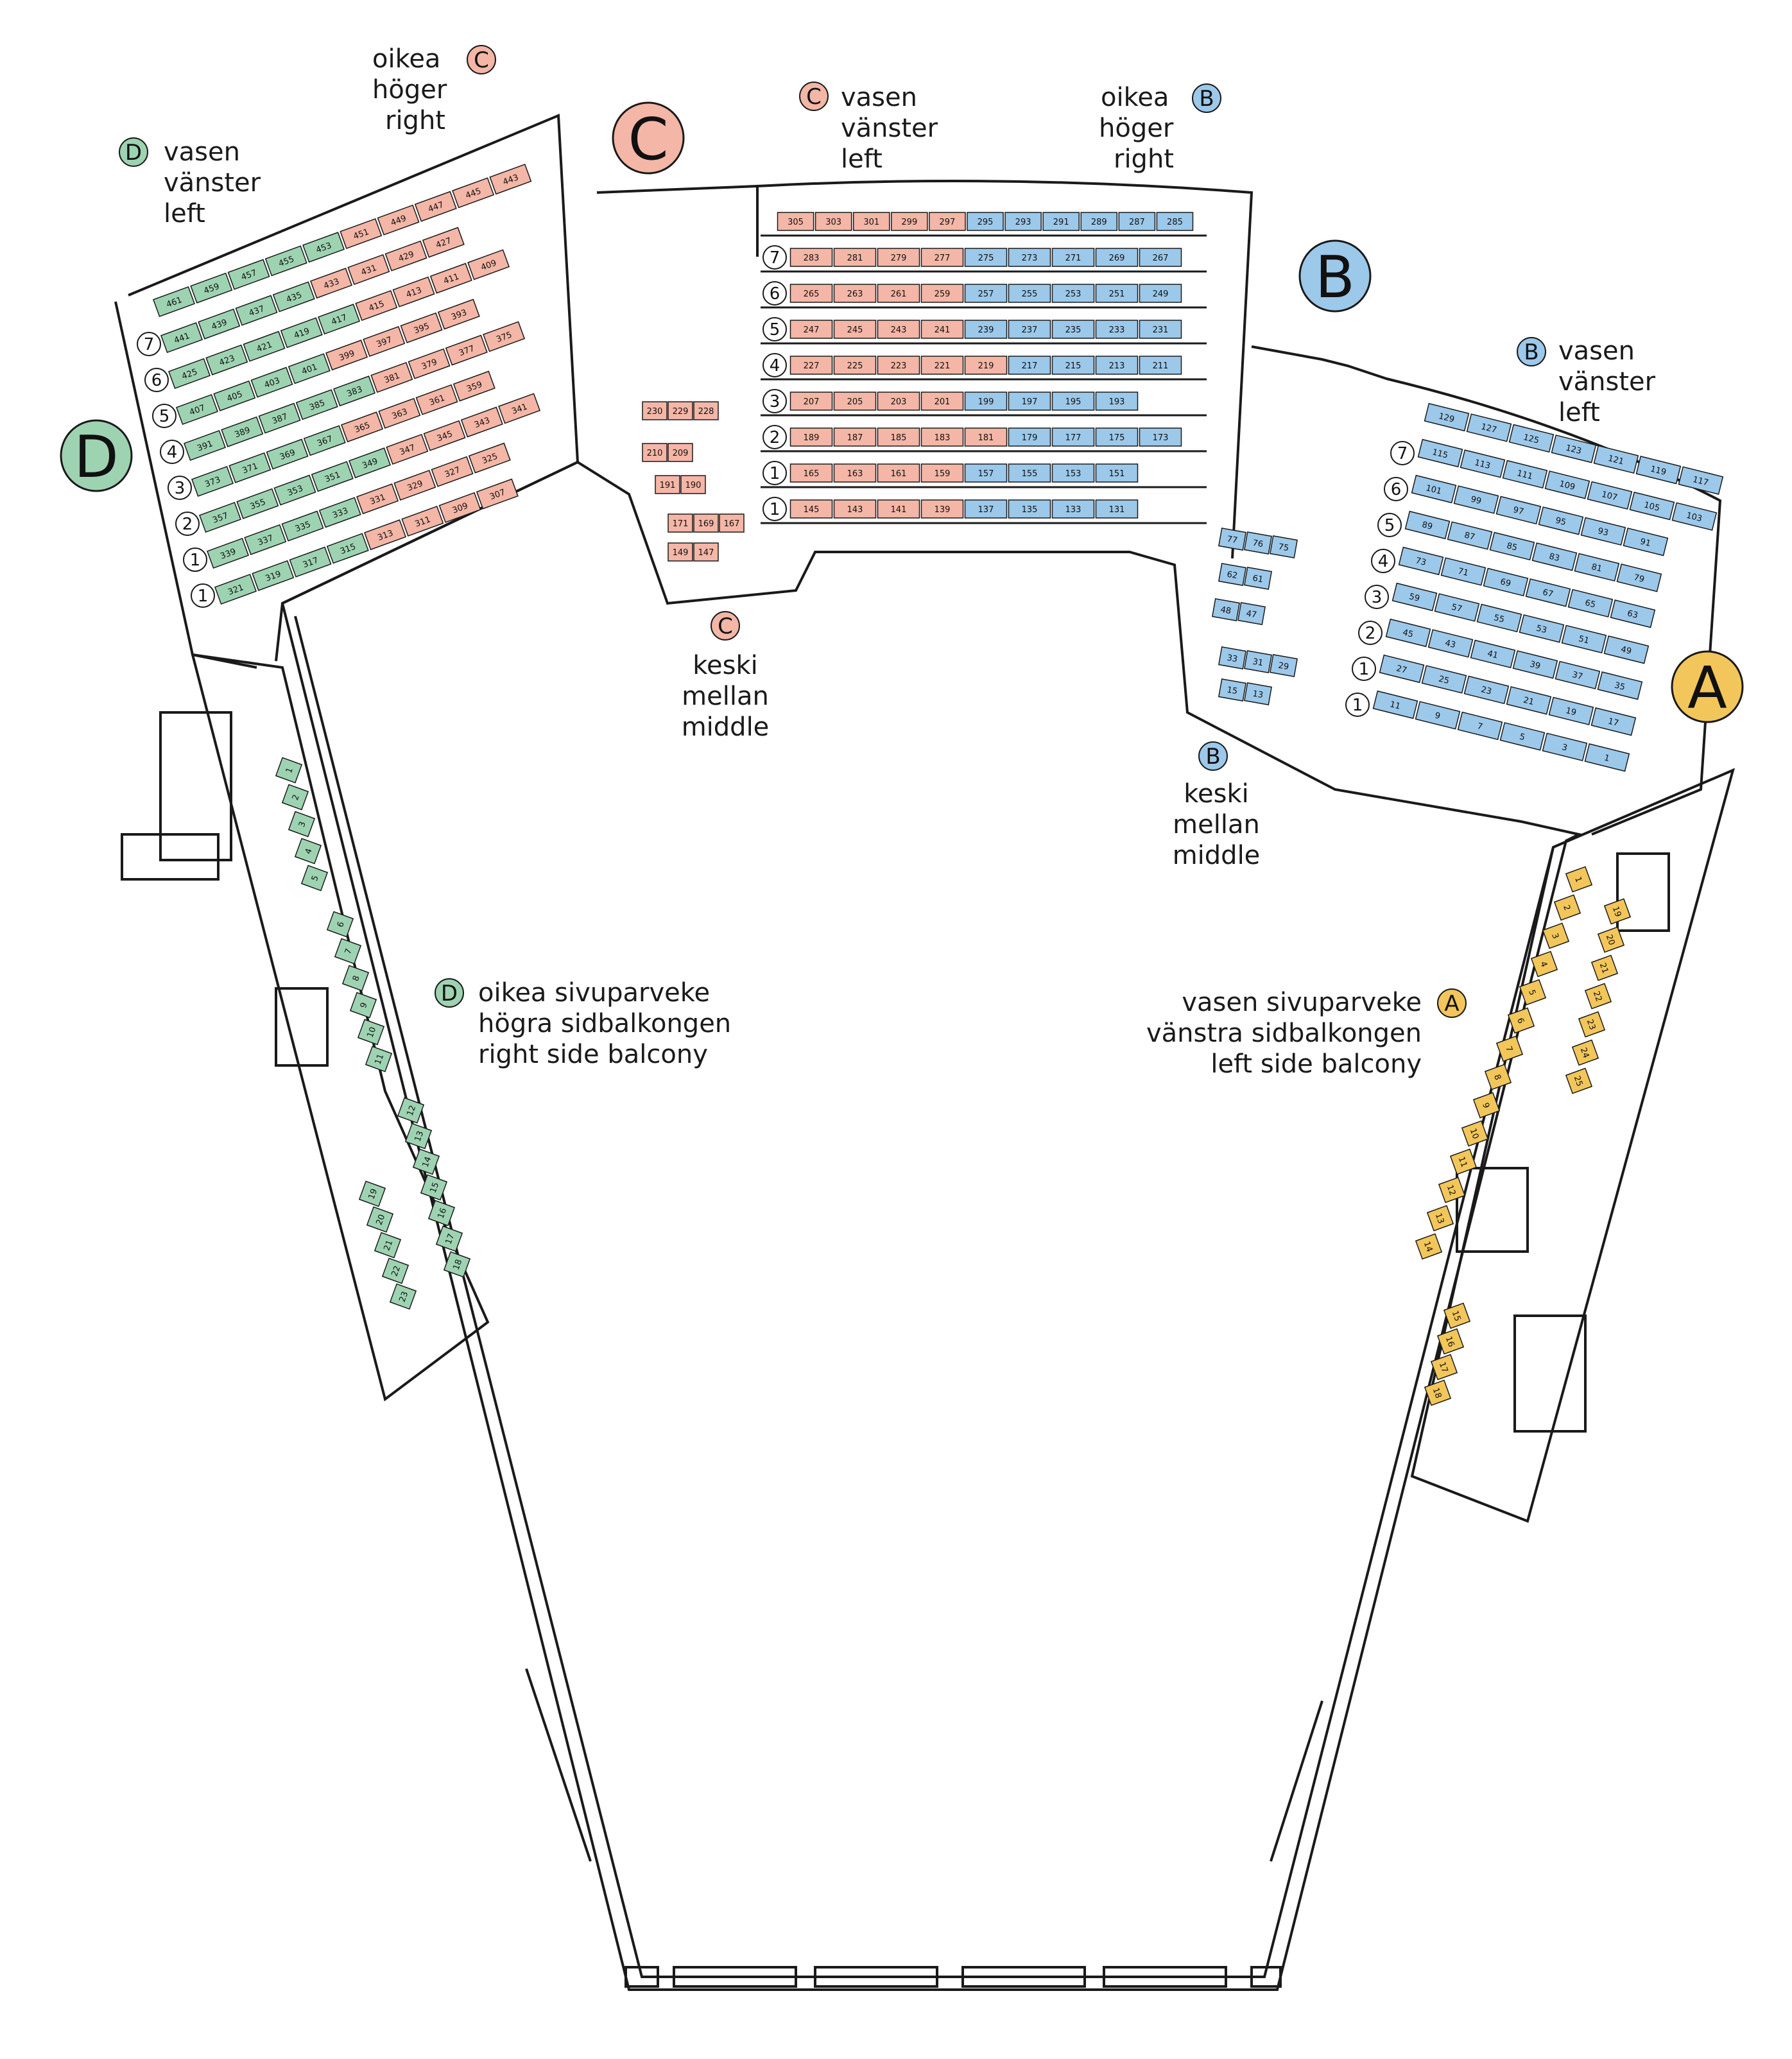  Describe the element at coordinates (667, 485) in the screenshot. I see `seat-c-middle: 191` at that location.